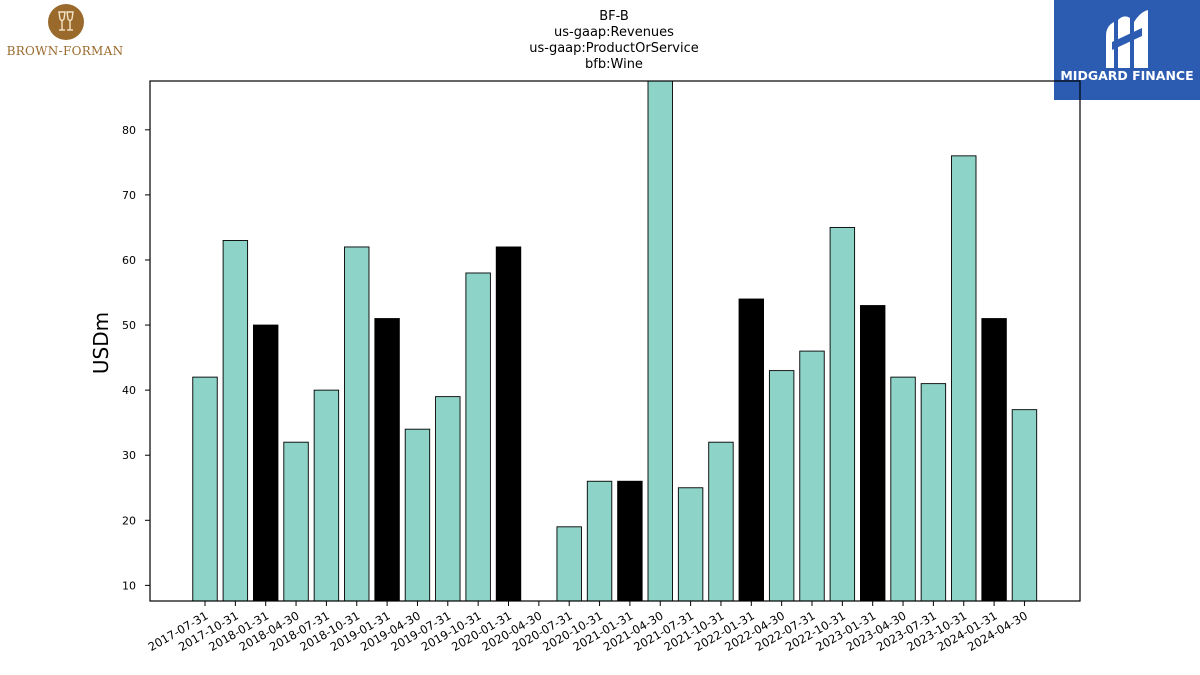 Image resolution: width=1200 pixels, height=675 pixels. I want to click on y-axis-label: USDm, so click(101, 343).